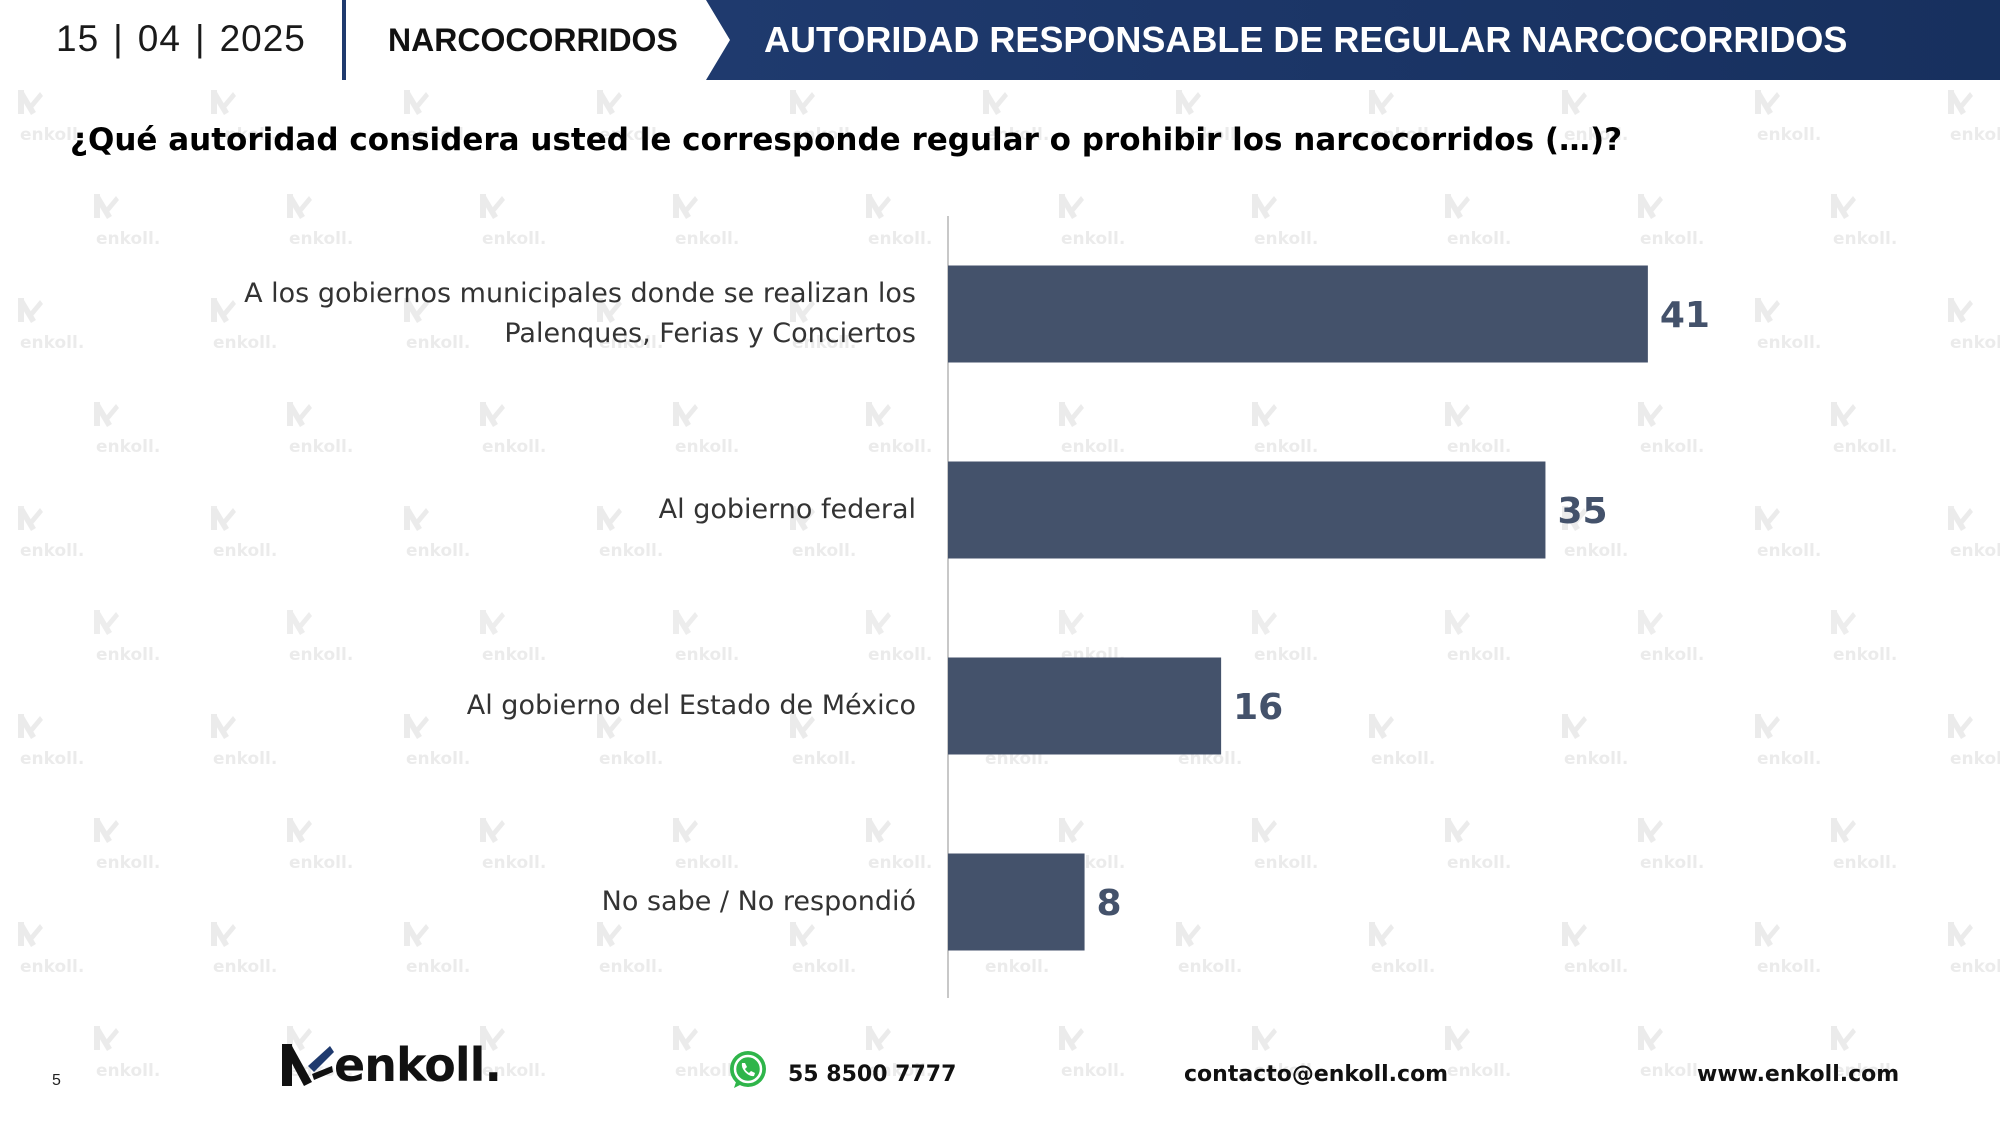  I want to click on phone-number: 55 8500 7777, so click(872, 1074).